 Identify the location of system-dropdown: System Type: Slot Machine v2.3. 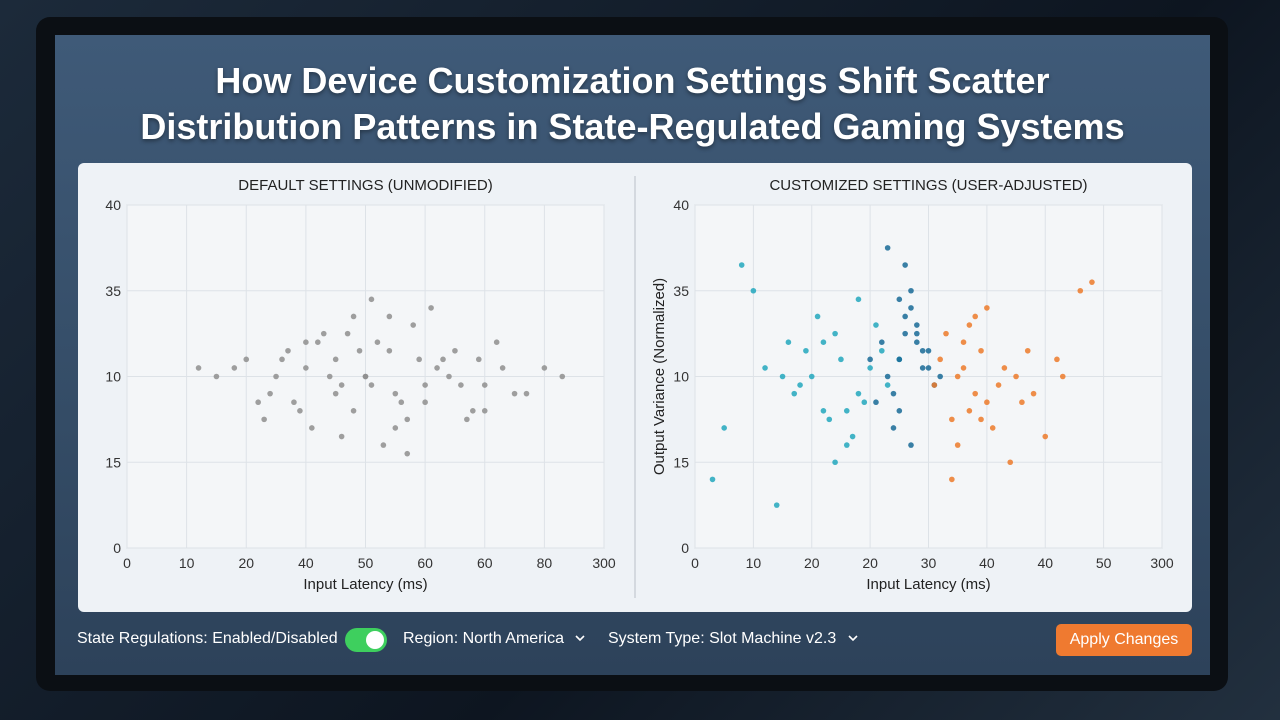
(733, 639).